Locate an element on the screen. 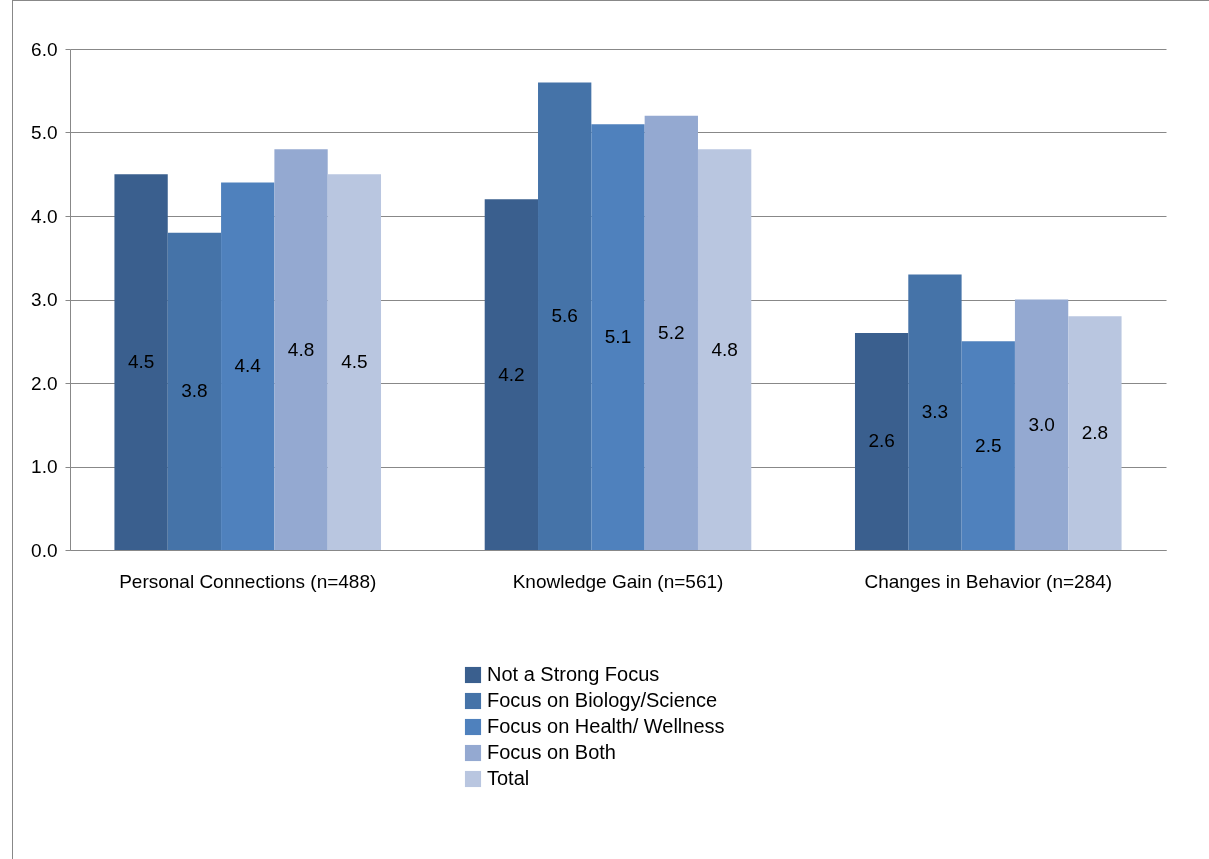 Image resolution: width=1209 pixels, height=859 pixels. x-tick-label: Knowledge Gain (n=561) is located at coordinates (618, 581).